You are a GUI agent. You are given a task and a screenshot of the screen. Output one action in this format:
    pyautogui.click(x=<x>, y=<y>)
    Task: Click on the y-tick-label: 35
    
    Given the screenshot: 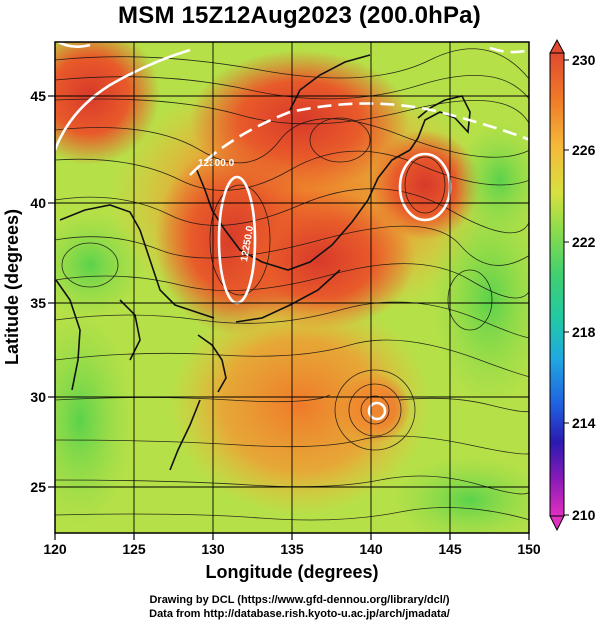 What is the action you would take?
    pyautogui.click(x=38, y=303)
    